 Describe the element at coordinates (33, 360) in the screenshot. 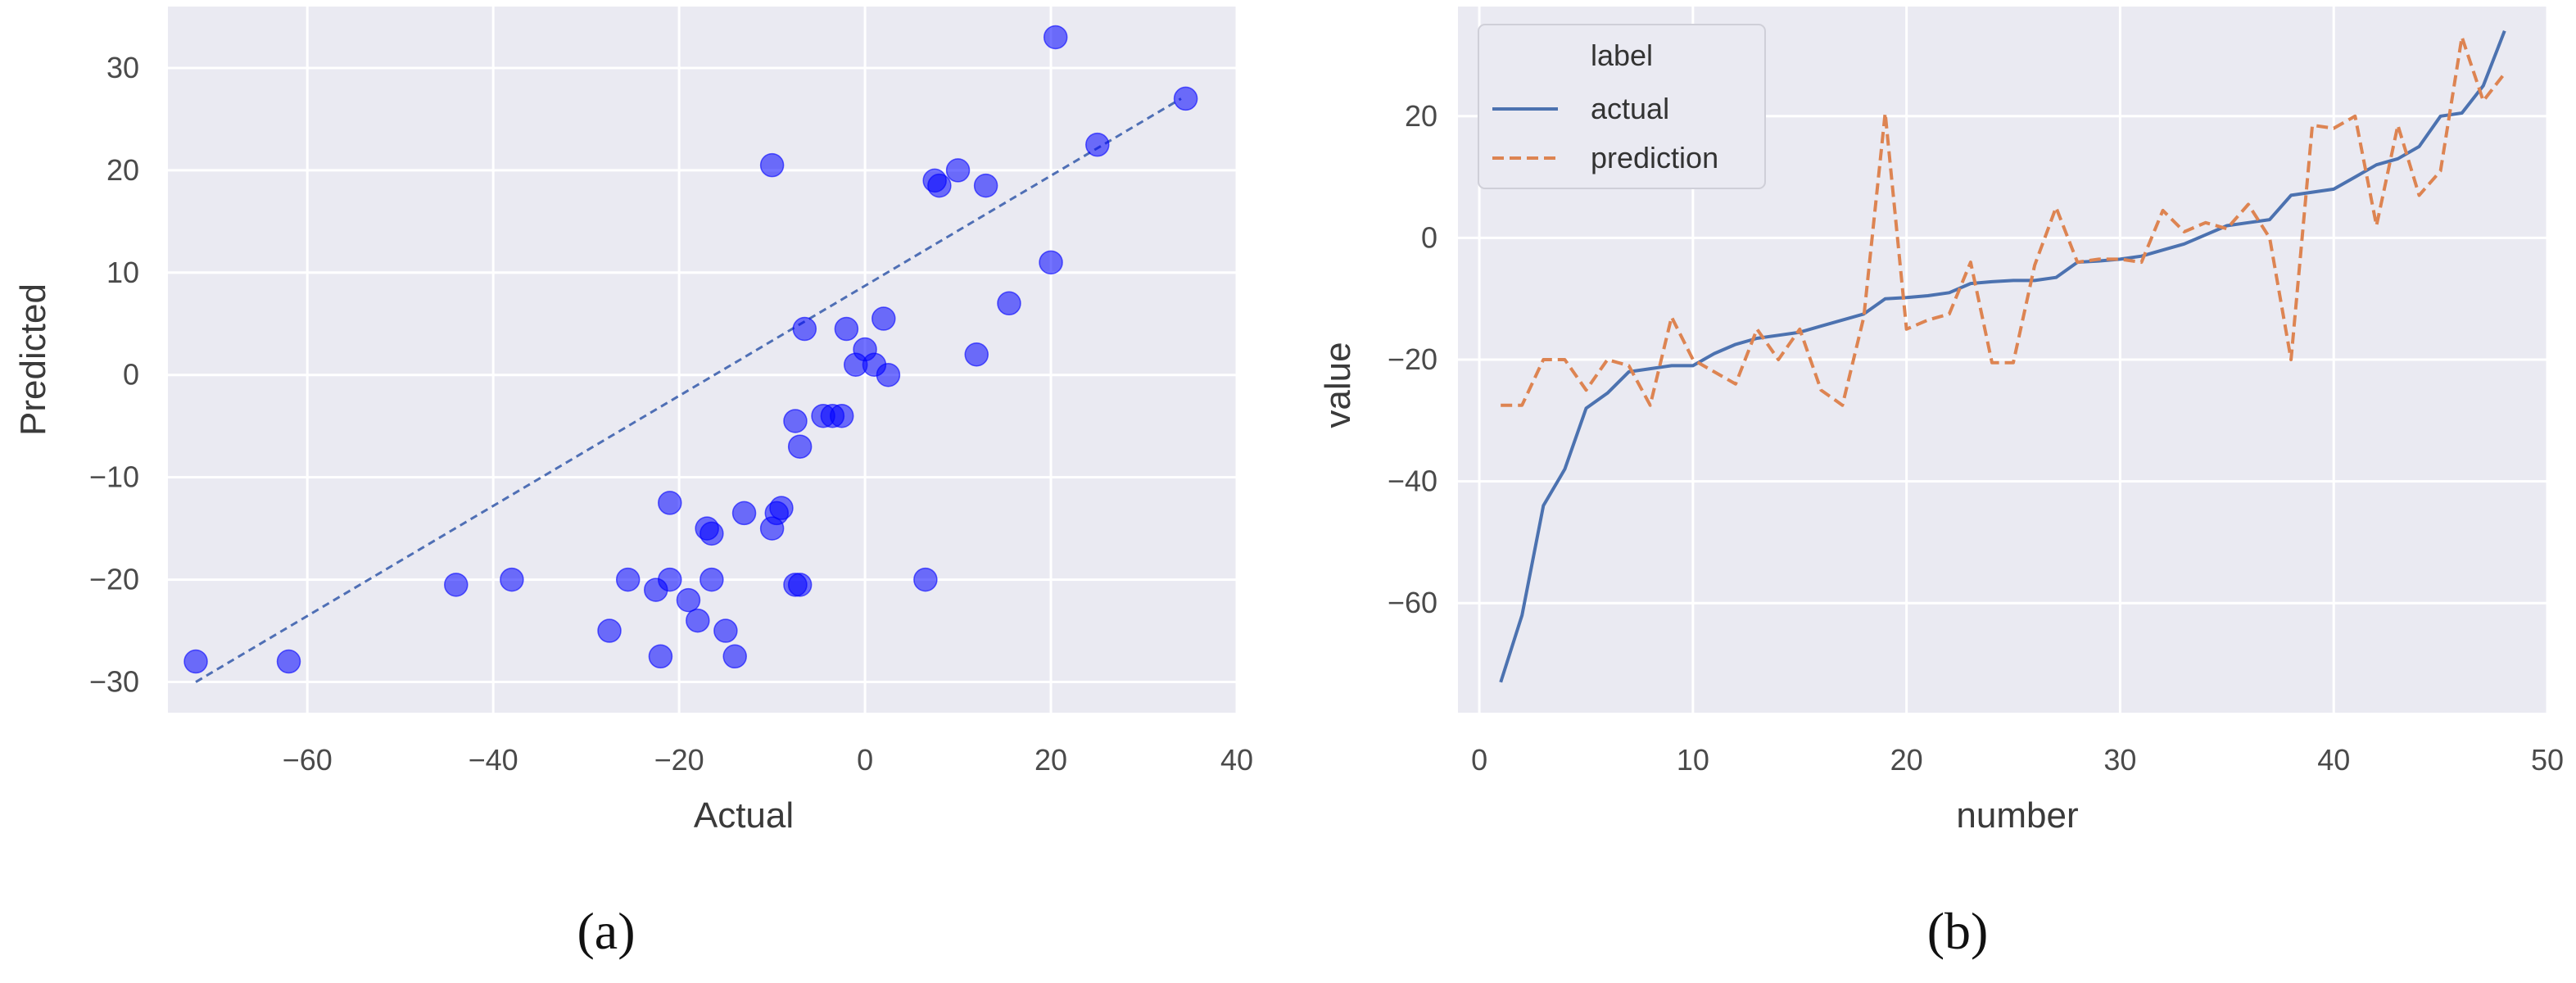

I see `scatter-y-axis-label: Predicted` at that location.